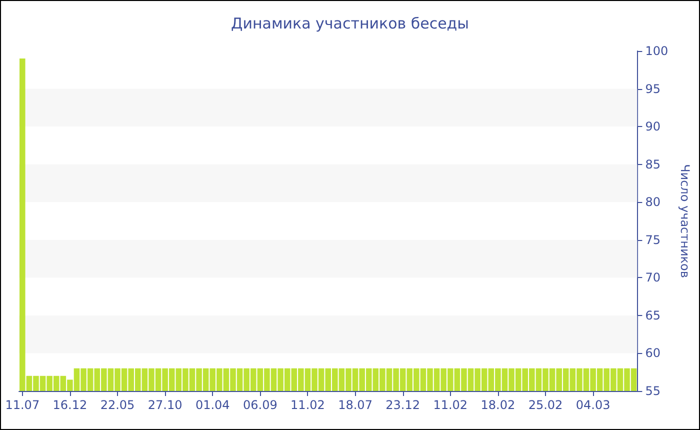  Describe the element at coordinates (652, 353) in the screenshot. I see `y-tick-label: 60` at that location.